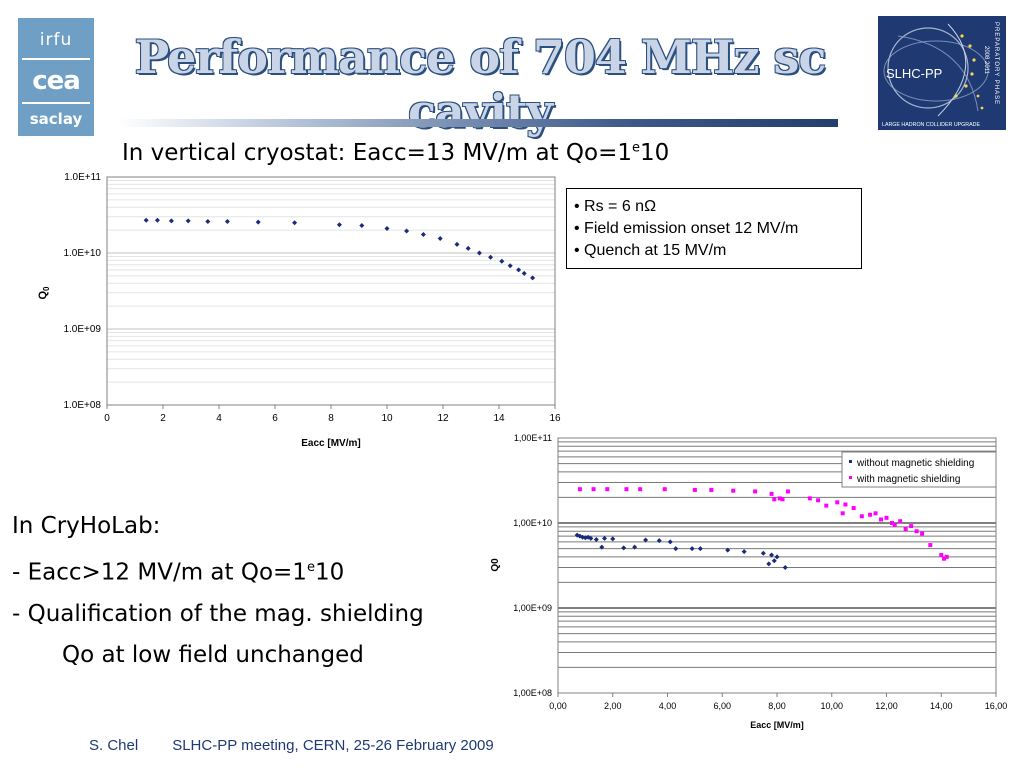 This screenshot has width=1024, height=768. What do you see at coordinates (107, 418) in the screenshot?
I see `x-tick-label: 0` at bounding box center [107, 418].